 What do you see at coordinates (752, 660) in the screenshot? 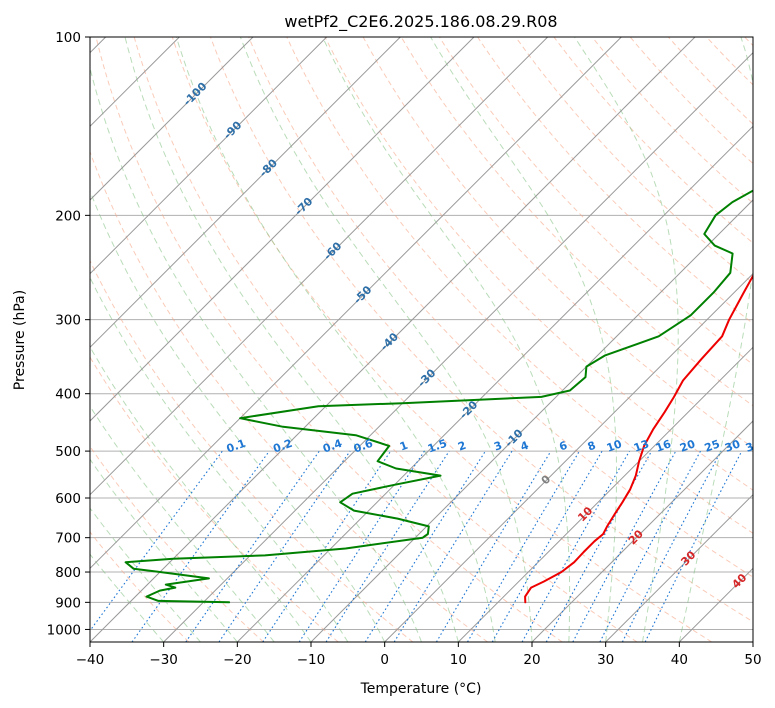
I see `x-tick-label: 50` at bounding box center [752, 660].